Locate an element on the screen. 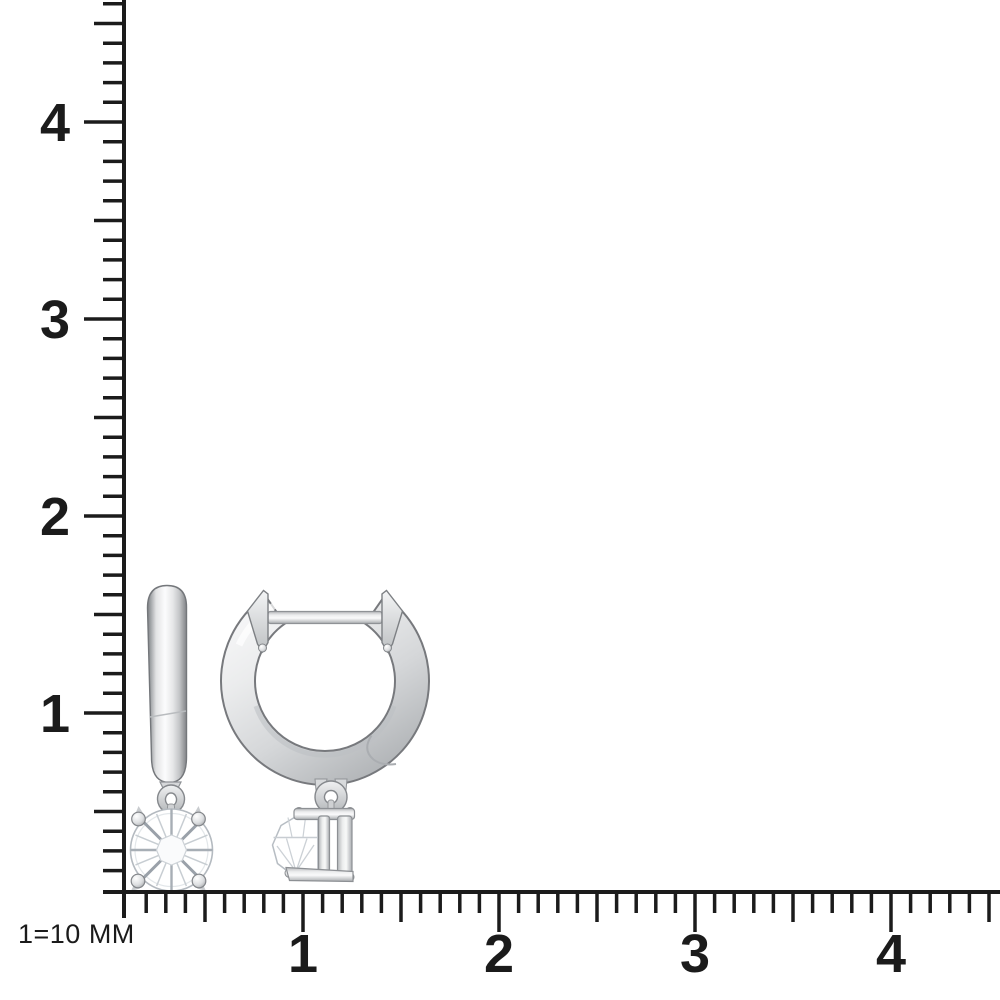 The image size is (1000, 1000). right-hinge-flag is located at coordinates (392, 621).